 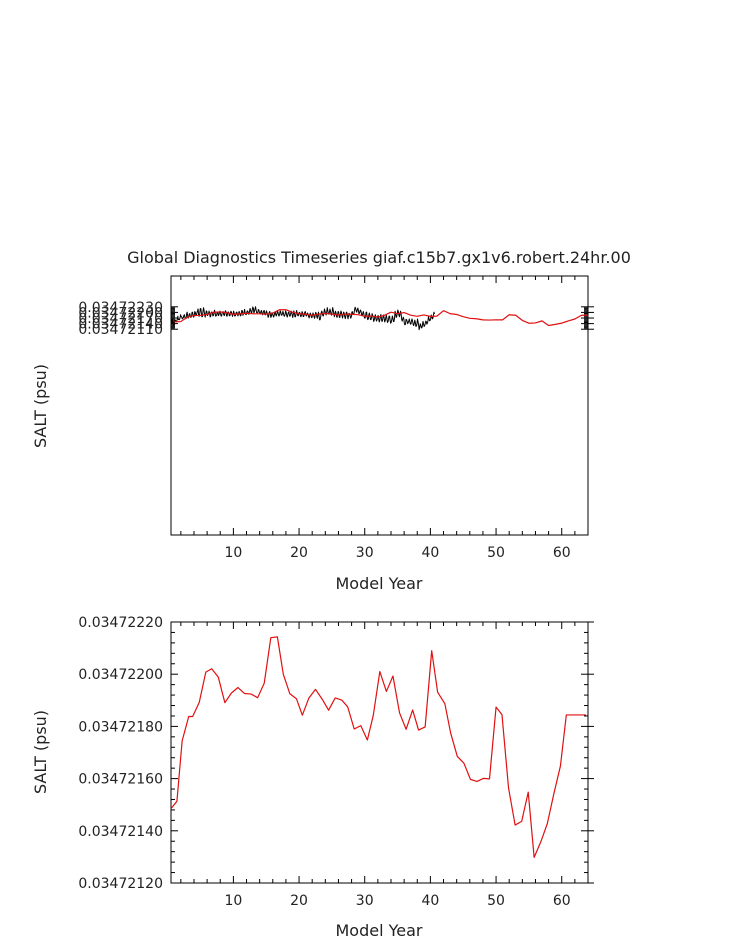 What do you see at coordinates (302, 318) in the screenshot?
I see `series-line-monthly` at bounding box center [302, 318].